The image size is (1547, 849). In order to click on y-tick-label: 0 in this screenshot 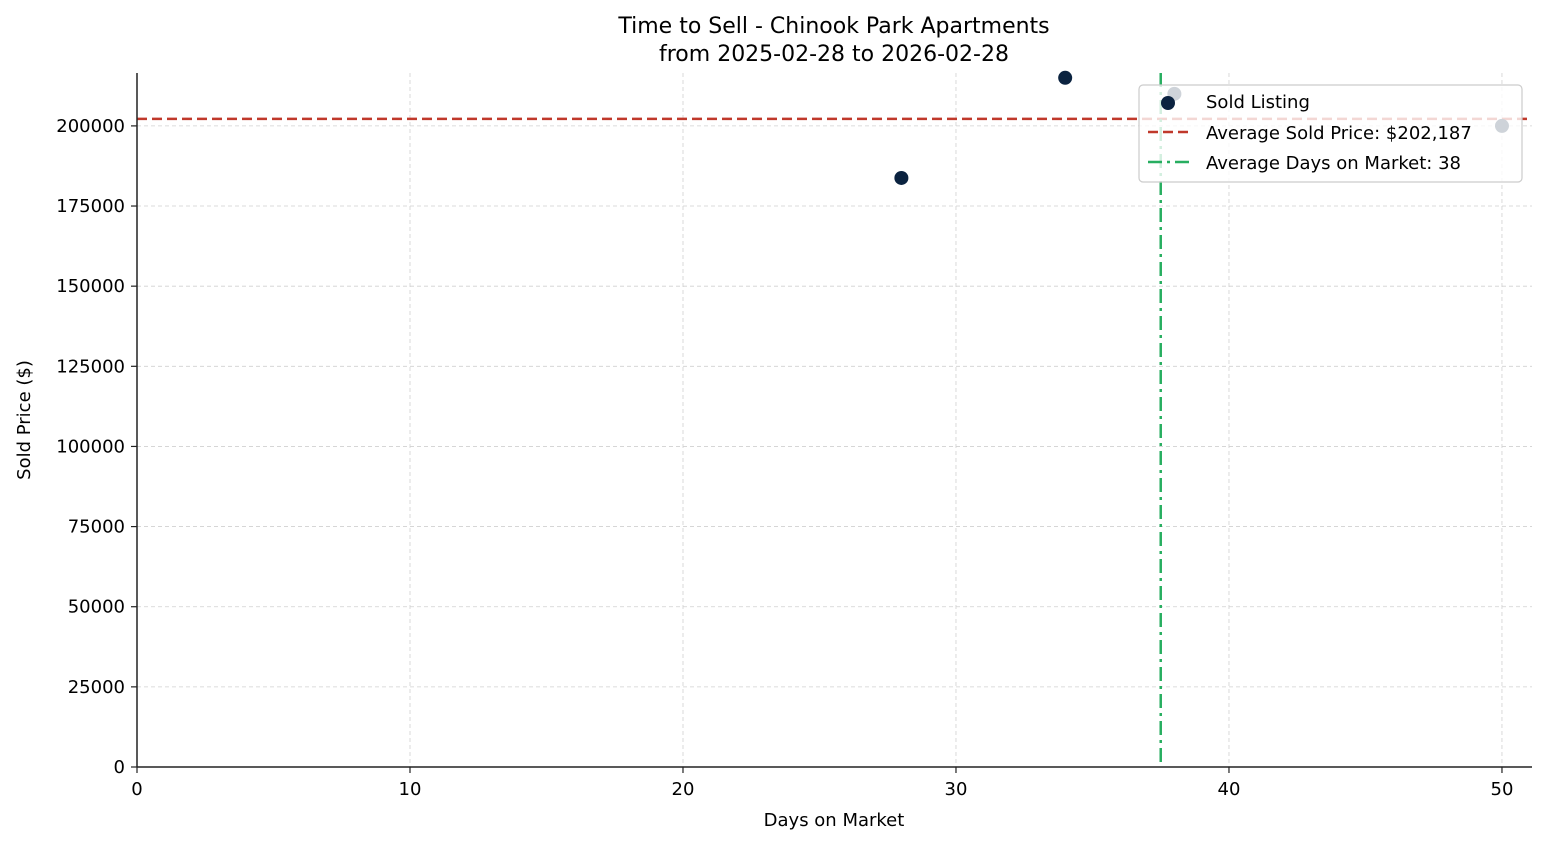, I will do `click(119, 767)`.